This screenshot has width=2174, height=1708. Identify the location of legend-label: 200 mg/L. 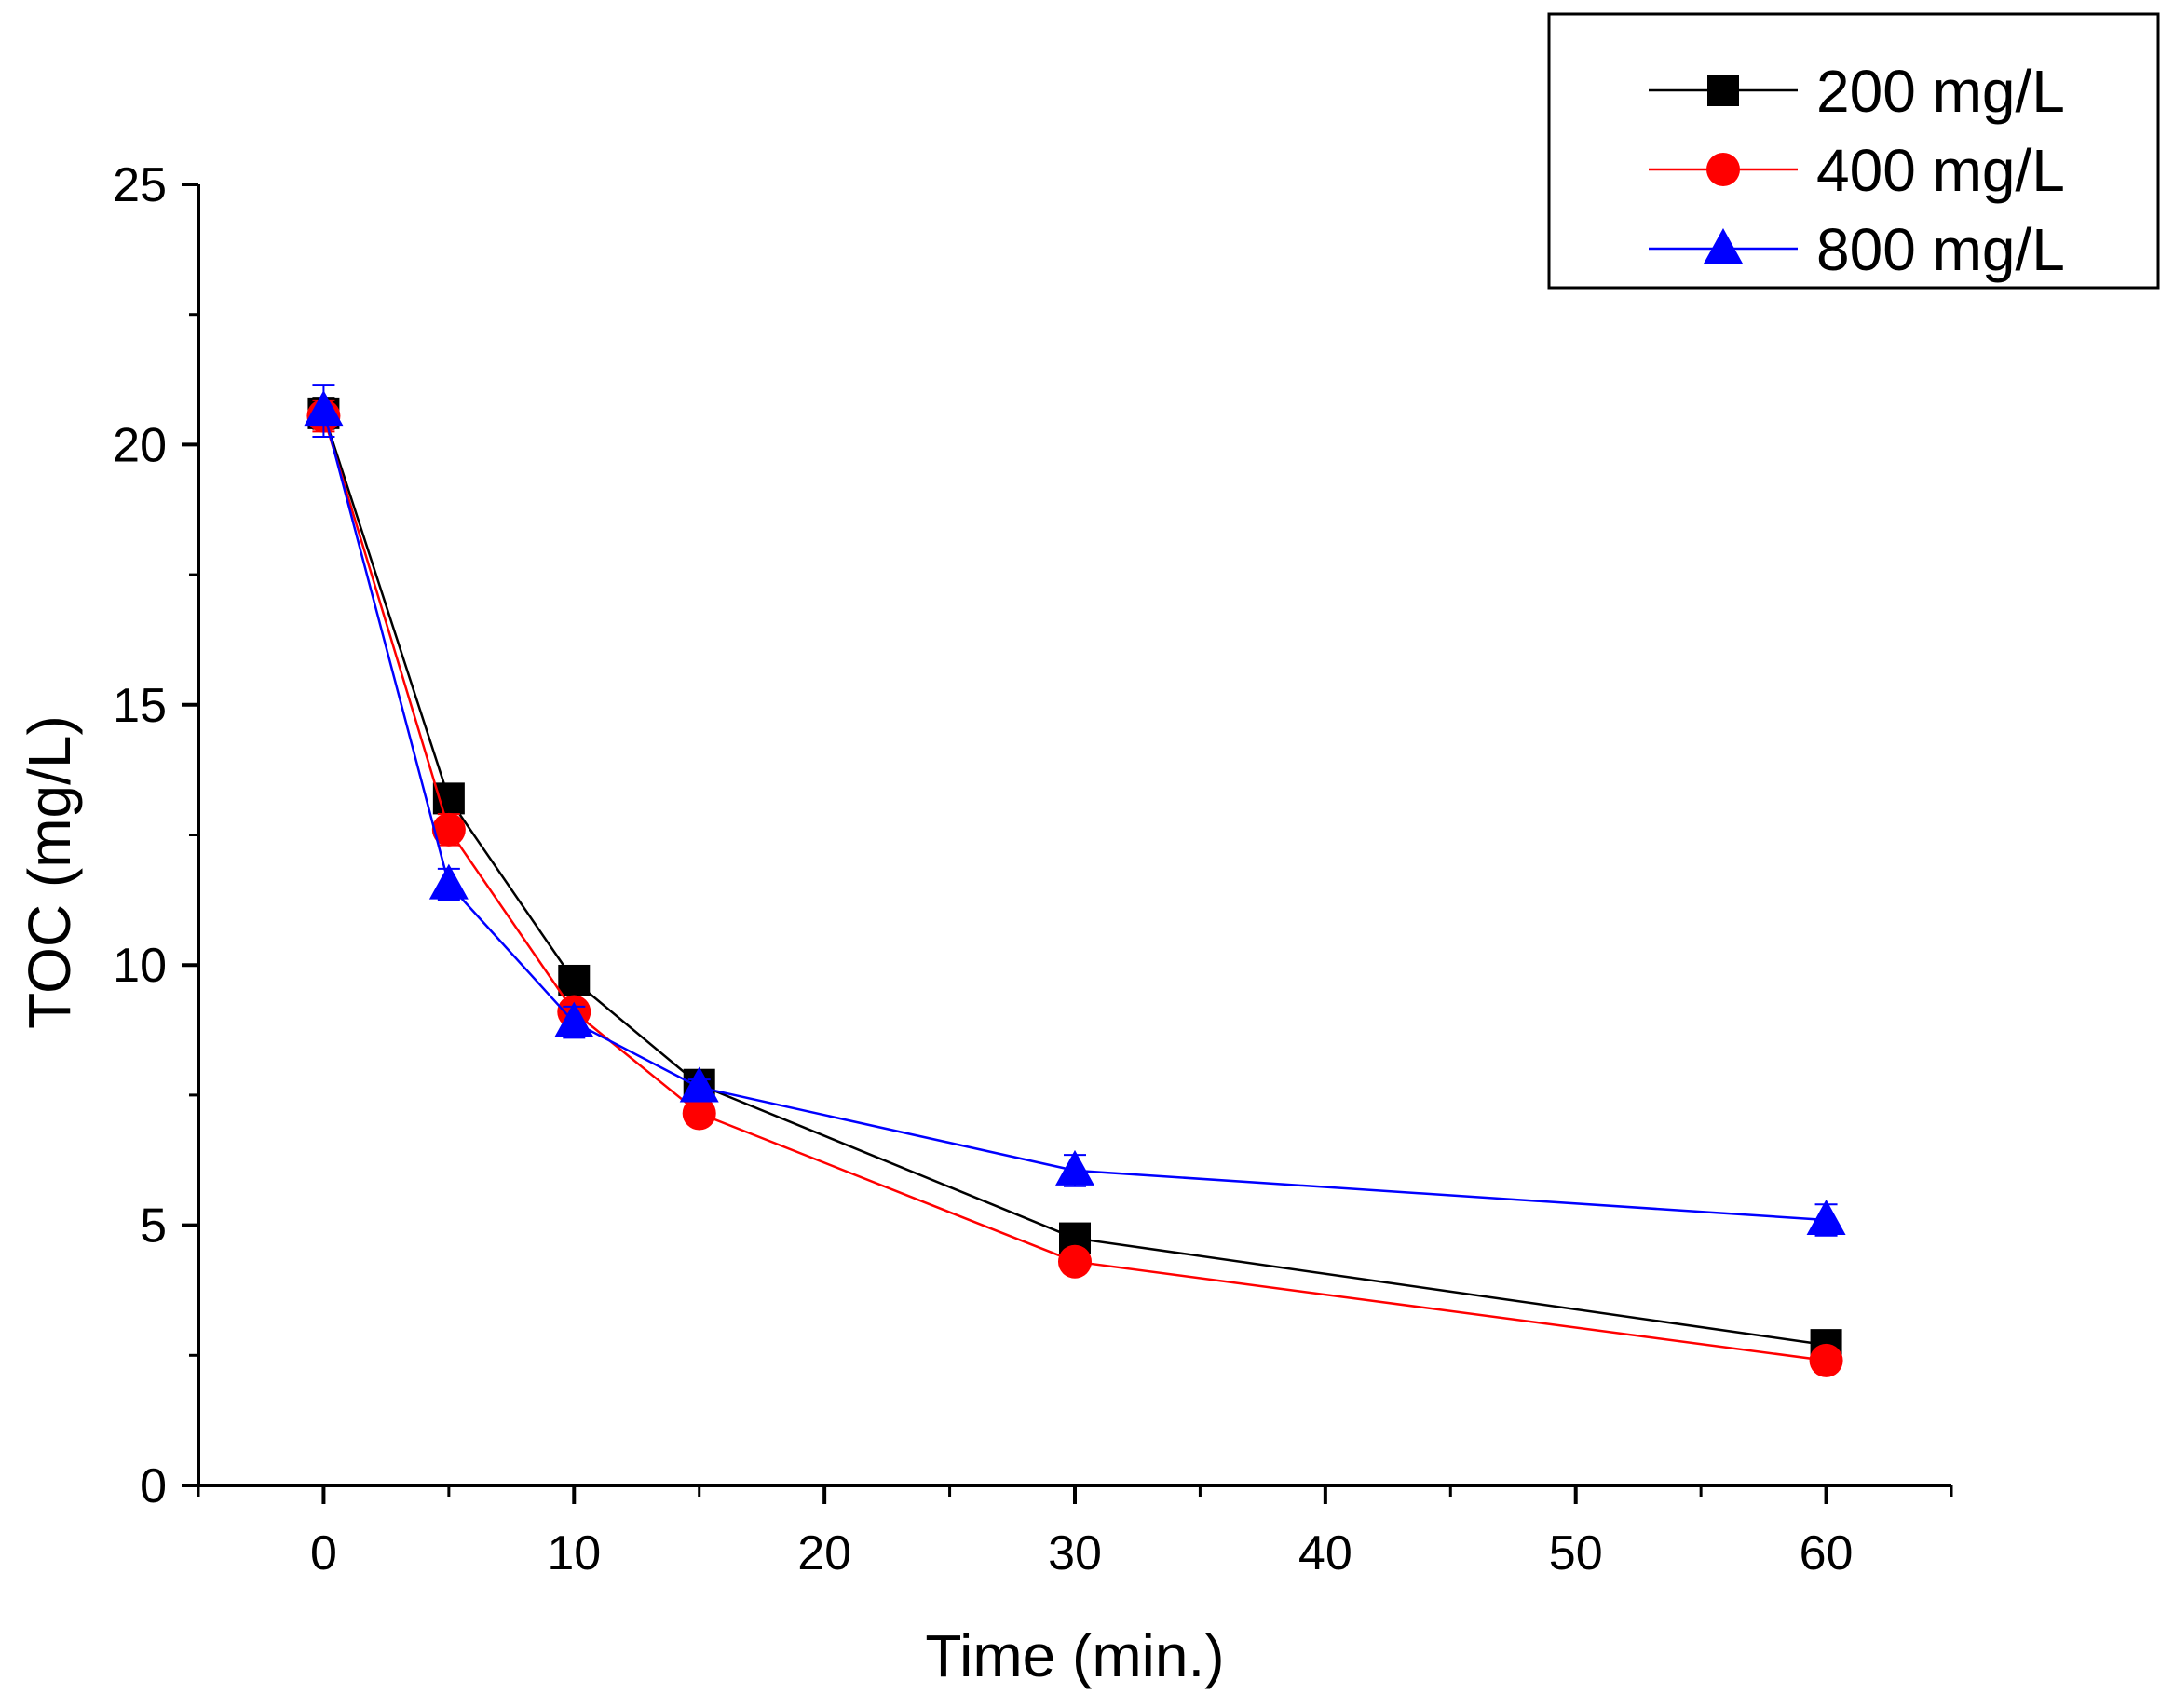
(1940, 91).